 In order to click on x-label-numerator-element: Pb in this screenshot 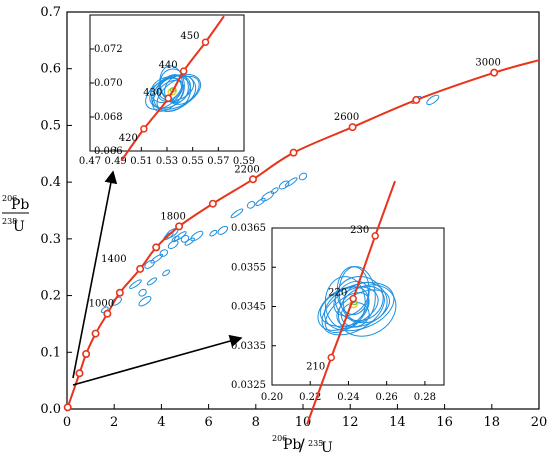, I will do `click(292, 445)`.